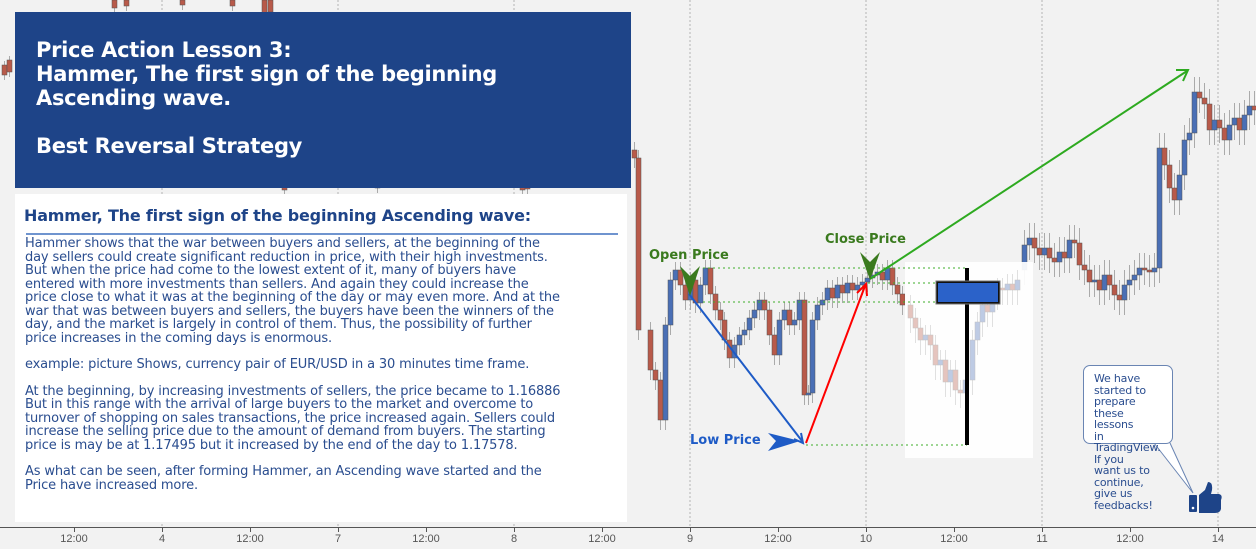  Describe the element at coordinates (1042, 539) in the screenshot. I see `time-axis-label: 11` at that location.